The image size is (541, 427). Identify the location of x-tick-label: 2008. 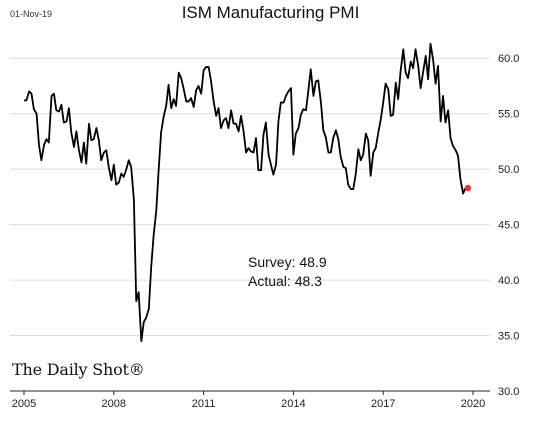
(114, 404).